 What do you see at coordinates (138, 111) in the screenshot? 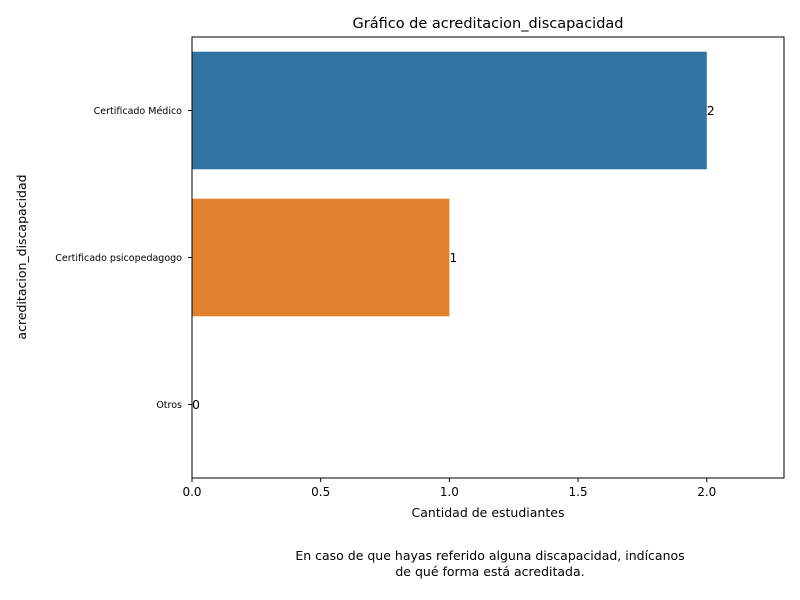
I see `y-tick-label-1: Certificado Médico` at bounding box center [138, 111].